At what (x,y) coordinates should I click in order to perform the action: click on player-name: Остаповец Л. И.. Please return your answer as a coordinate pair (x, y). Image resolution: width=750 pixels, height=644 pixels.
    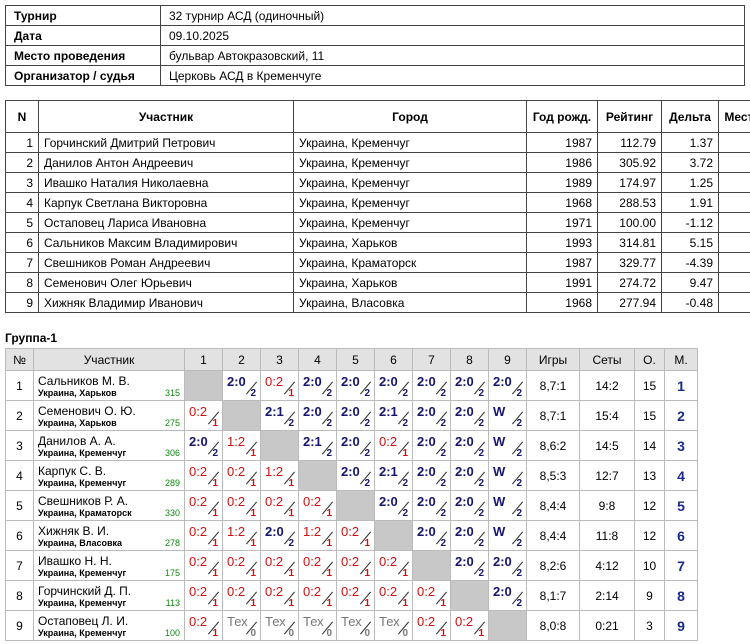
    Looking at the image, I should click on (83, 621).